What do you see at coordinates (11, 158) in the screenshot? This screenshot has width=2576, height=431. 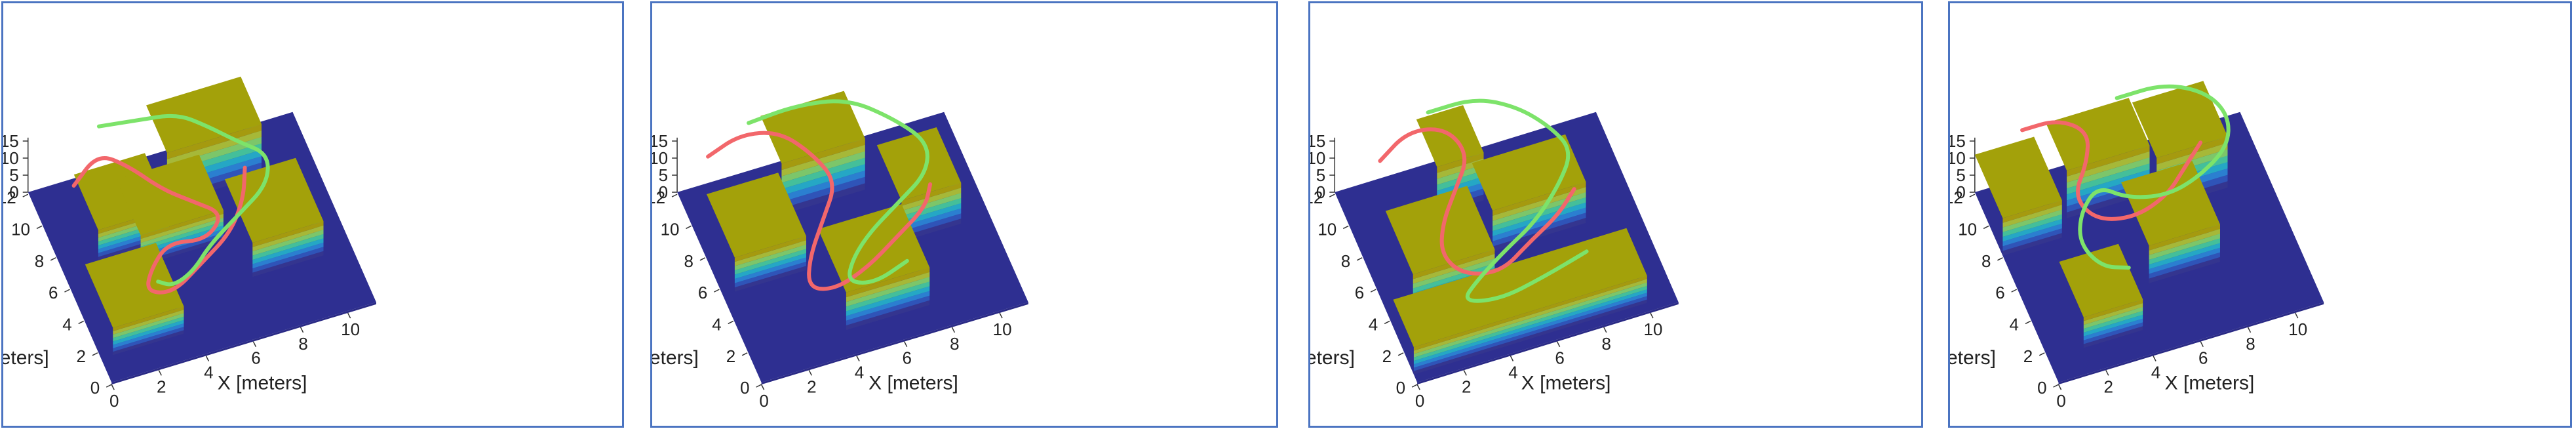 I see `z-tick-label: 10` at bounding box center [11, 158].